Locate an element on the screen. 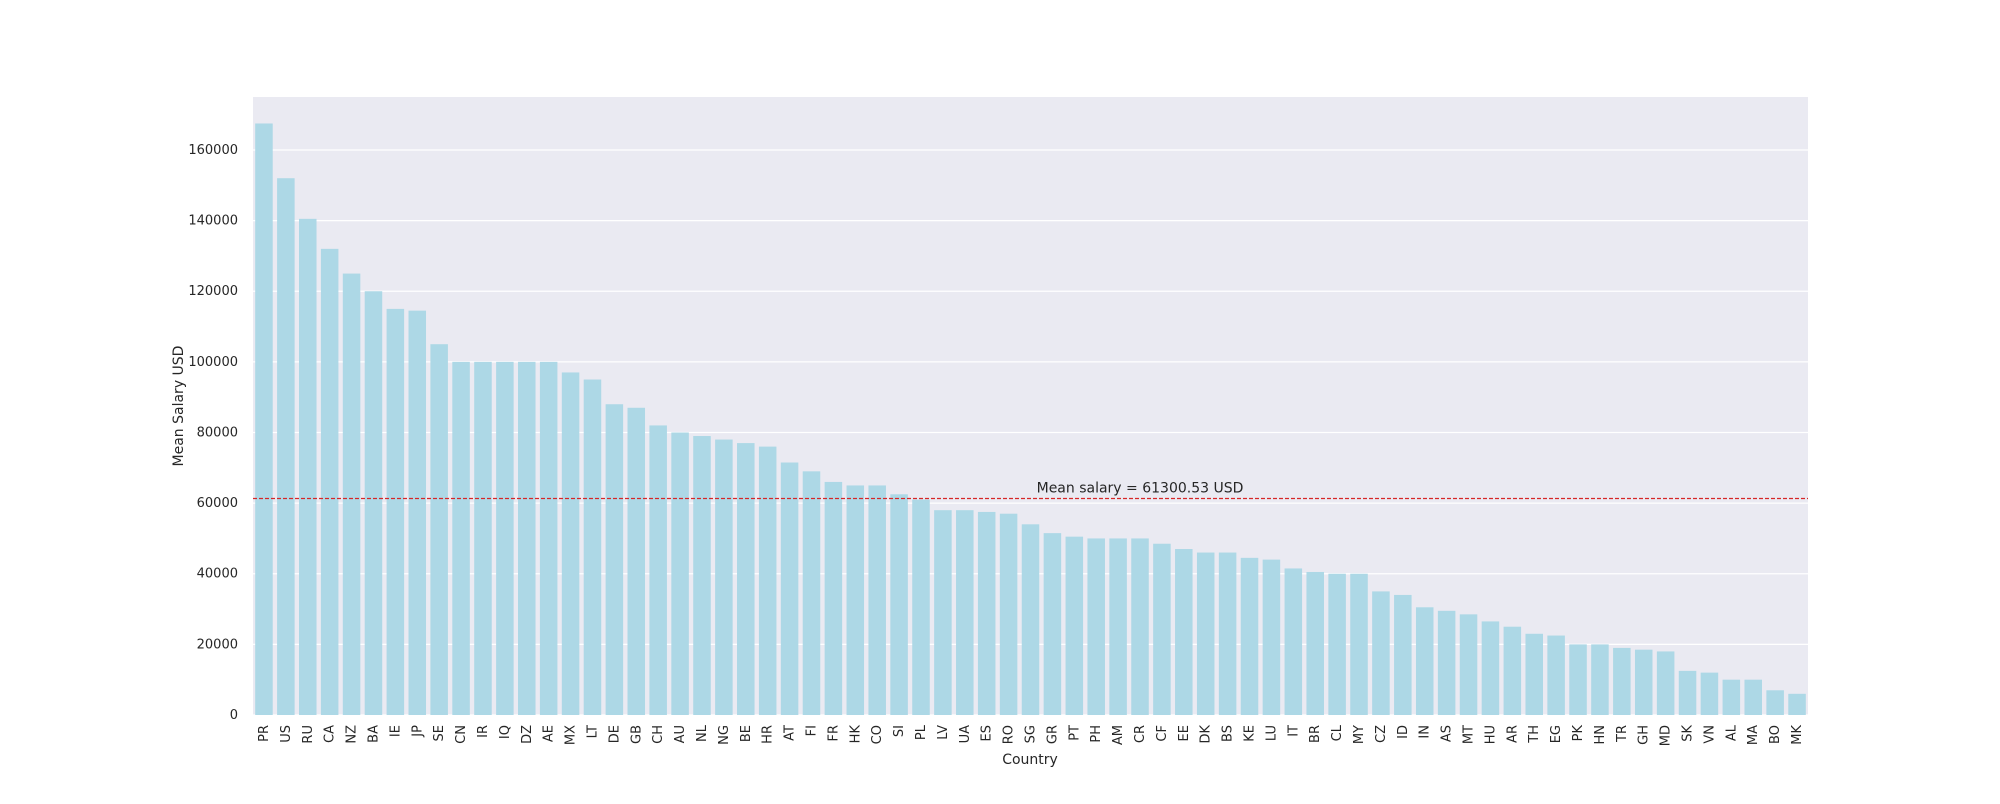  bar-mx is located at coordinates (570, 543).